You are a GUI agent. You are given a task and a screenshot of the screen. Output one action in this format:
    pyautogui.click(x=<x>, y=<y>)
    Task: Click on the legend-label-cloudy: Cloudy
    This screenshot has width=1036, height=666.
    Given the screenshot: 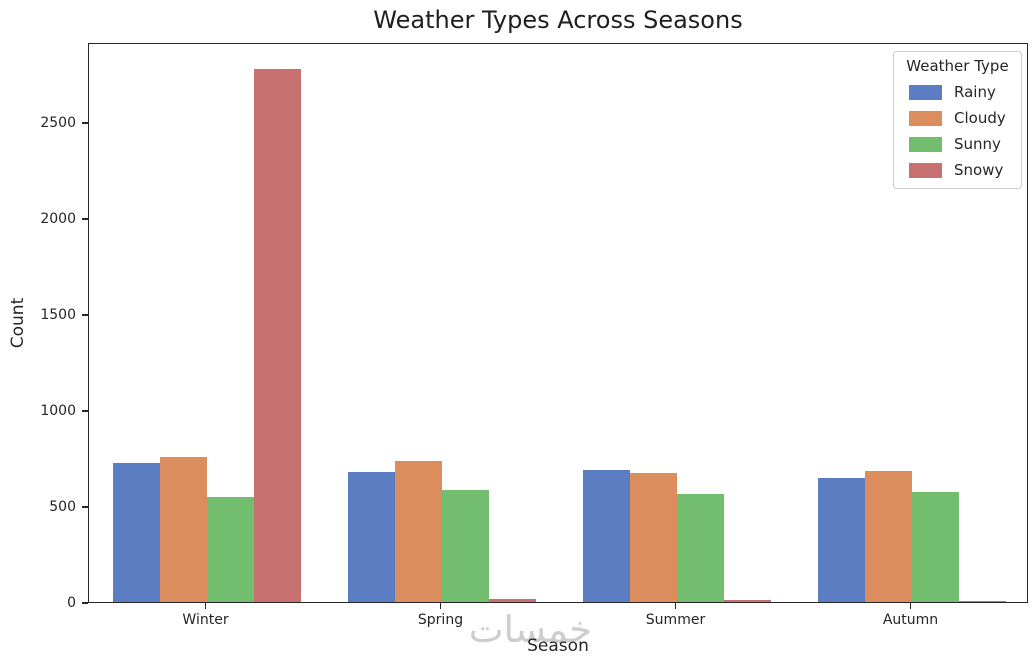 What is the action you would take?
    pyautogui.click(x=980, y=118)
    